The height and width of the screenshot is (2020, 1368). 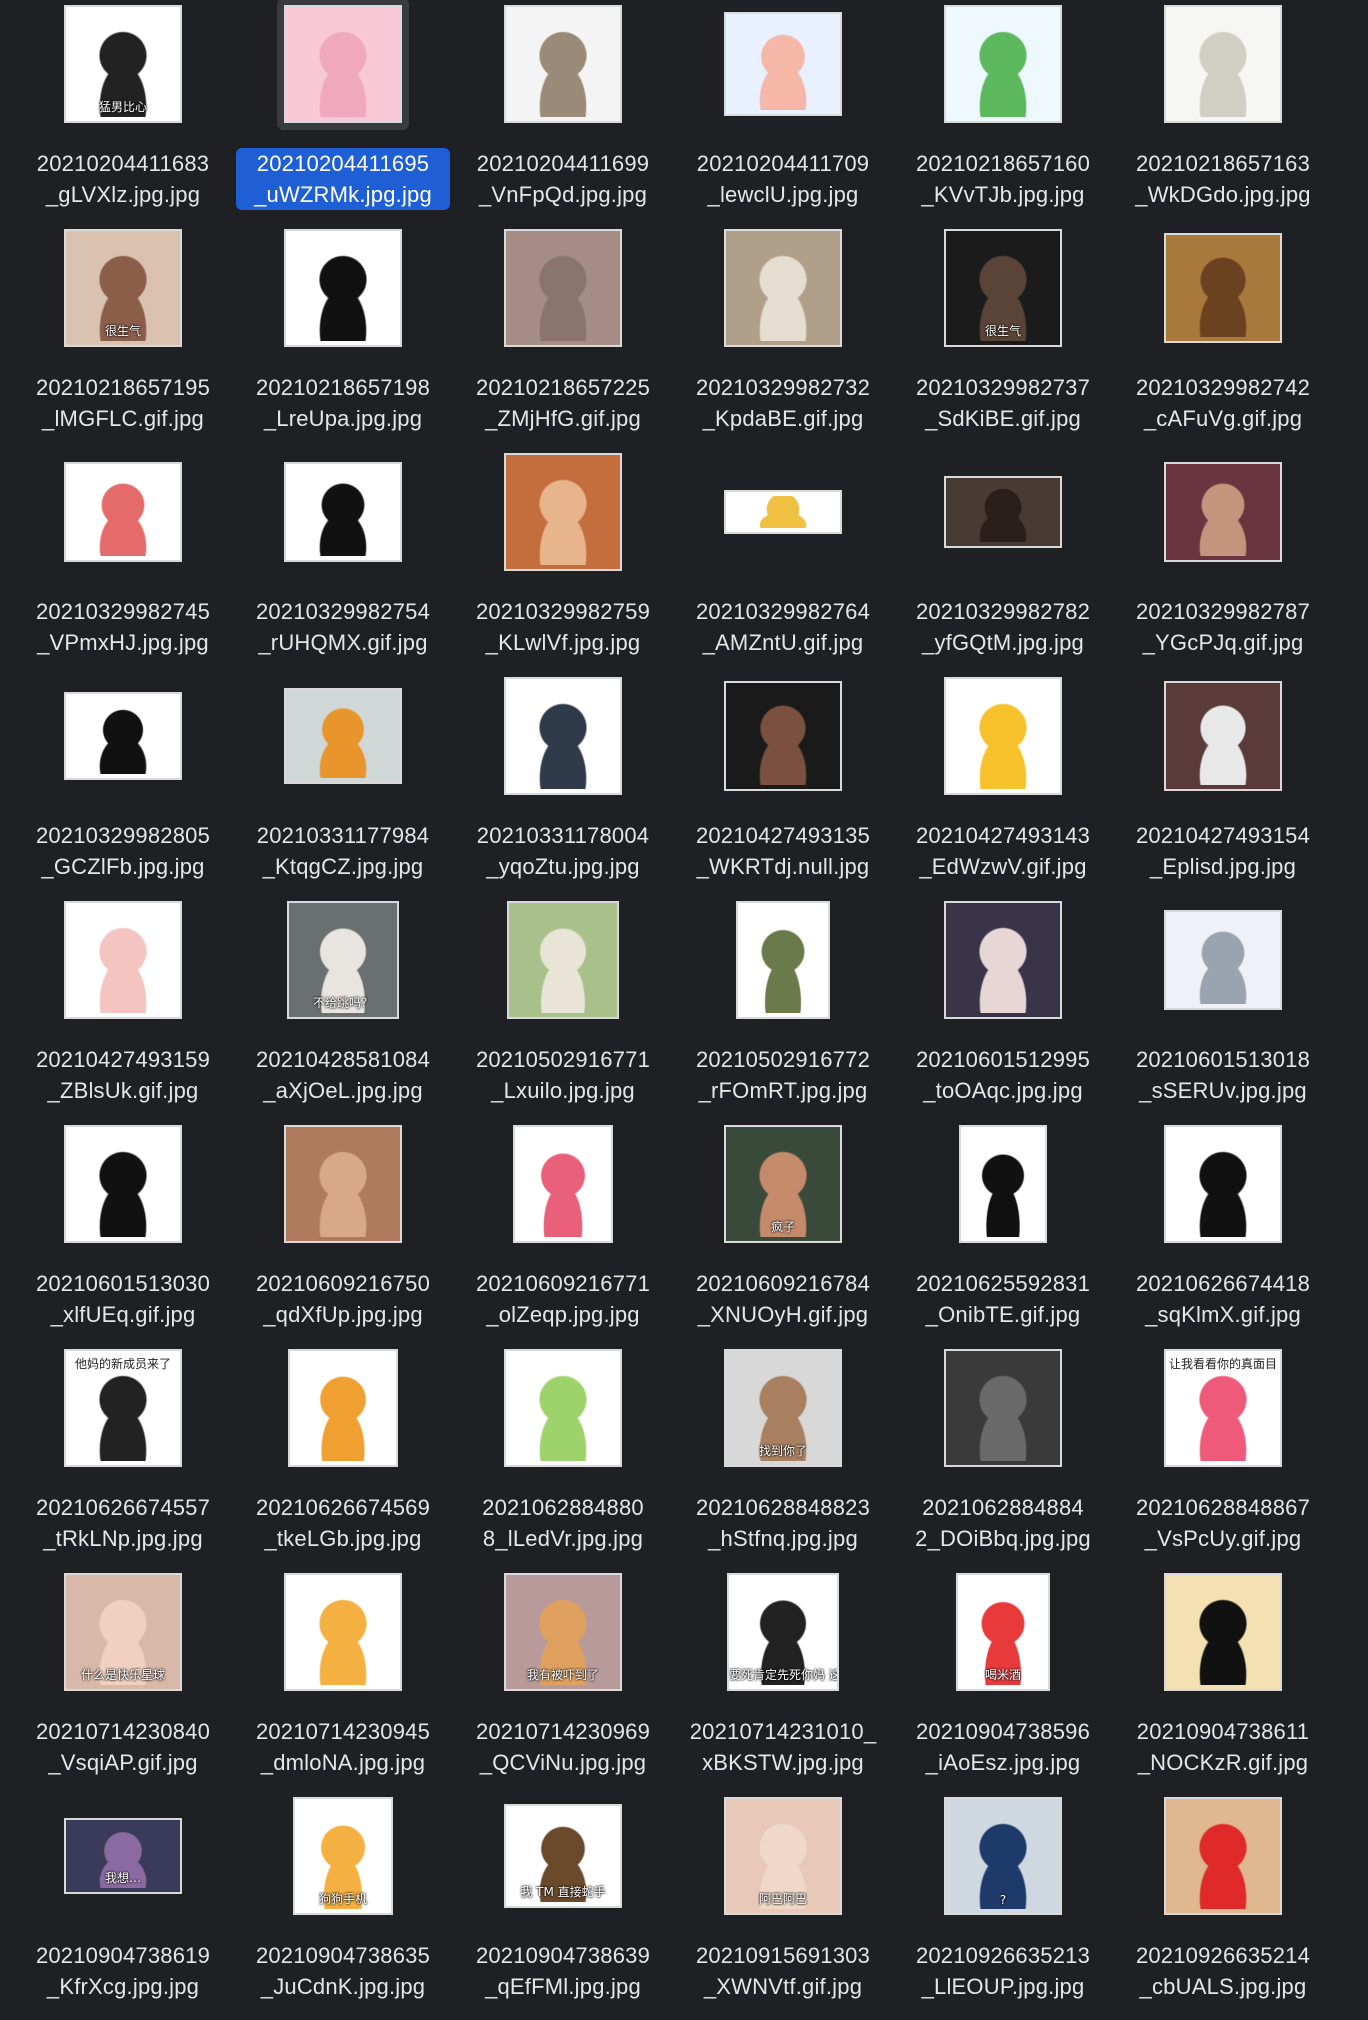 I want to click on file-name: 20210329982805 _GCZlFb.jpg.jpg, so click(x=123, y=851).